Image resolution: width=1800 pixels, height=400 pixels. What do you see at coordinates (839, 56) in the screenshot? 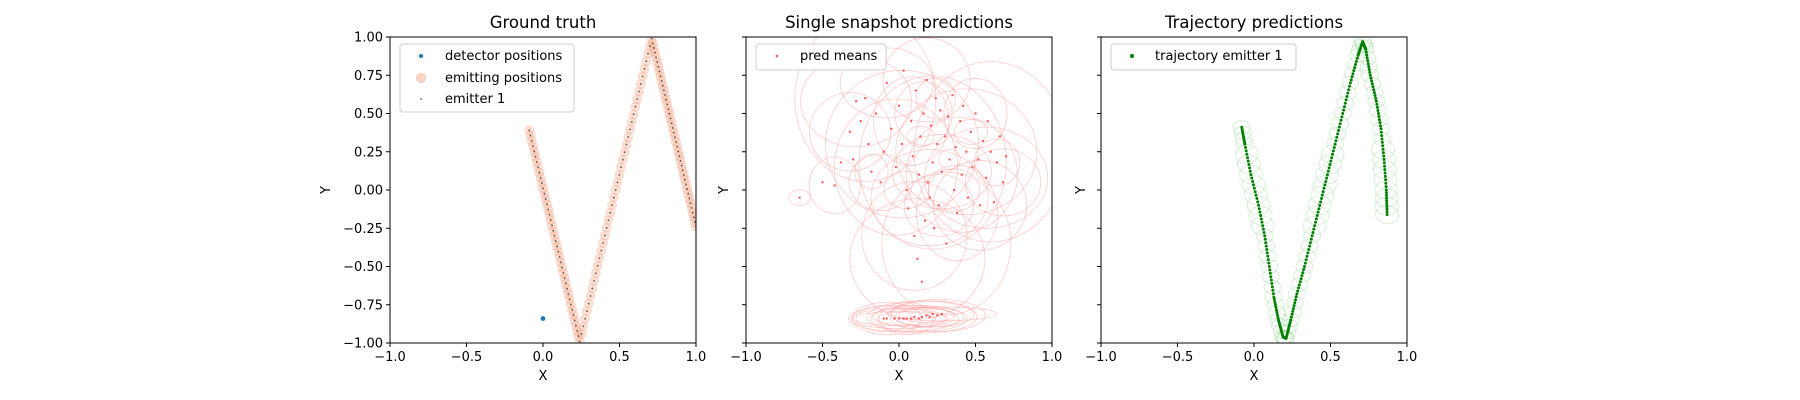
I see `legend-label: pred means` at bounding box center [839, 56].